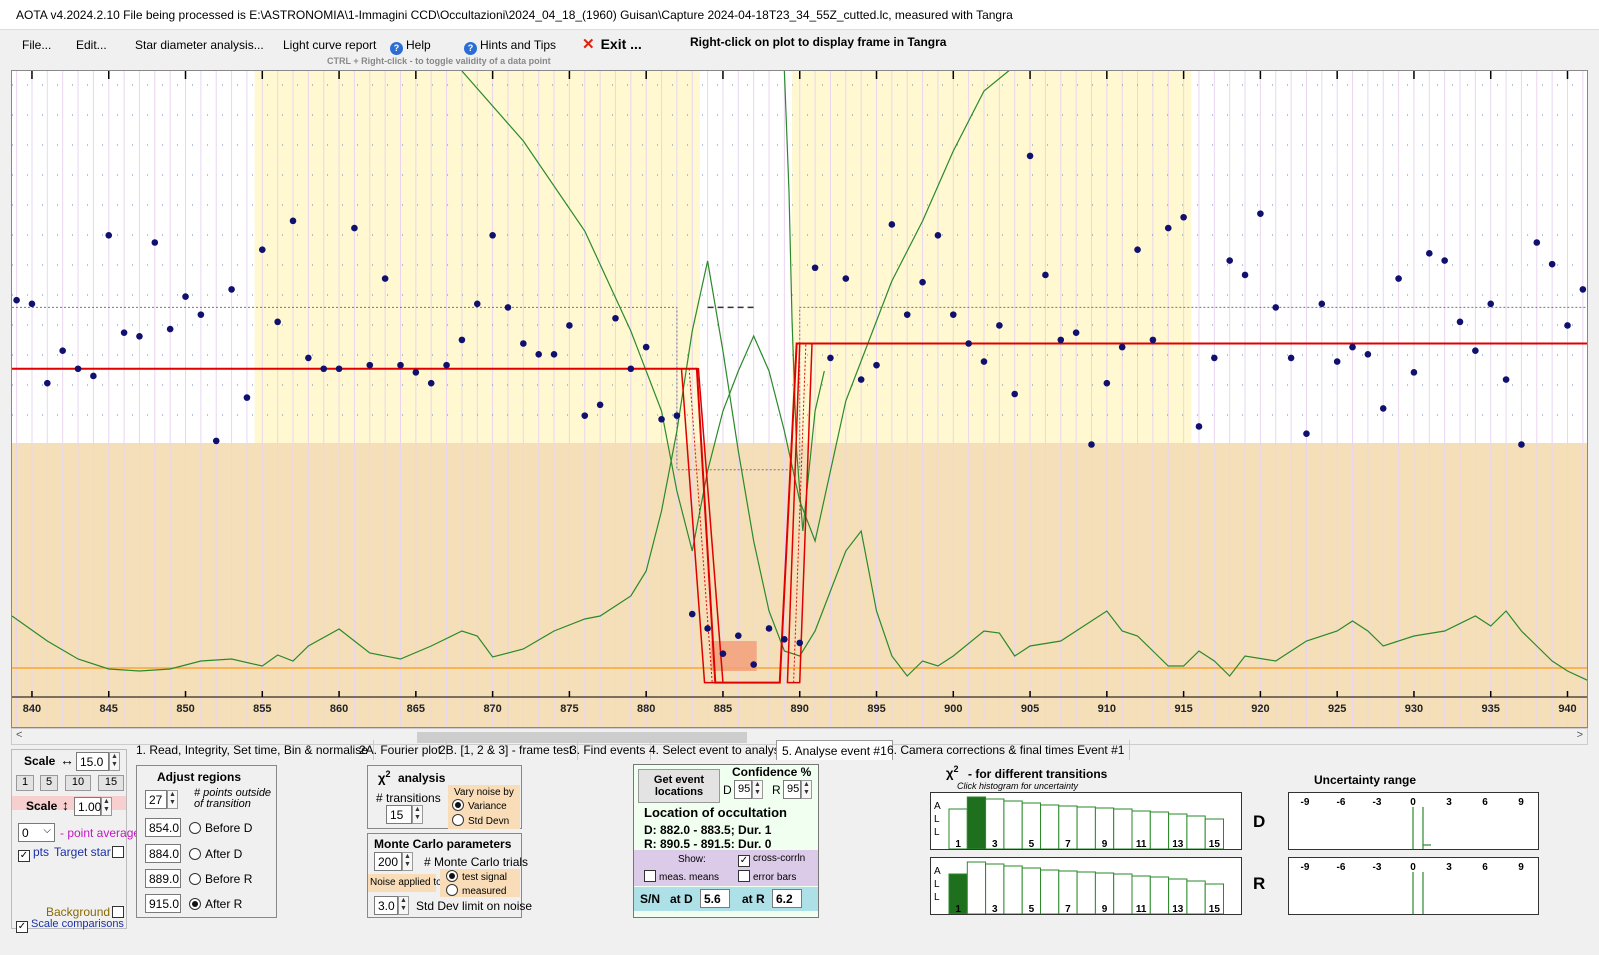 The width and height of the screenshot is (1599, 955). What do you see at coordinates (718, 750) in the screenshot?
I see `tab-select-event: 4. Select event to analyse` at bounding box center [718, 750].